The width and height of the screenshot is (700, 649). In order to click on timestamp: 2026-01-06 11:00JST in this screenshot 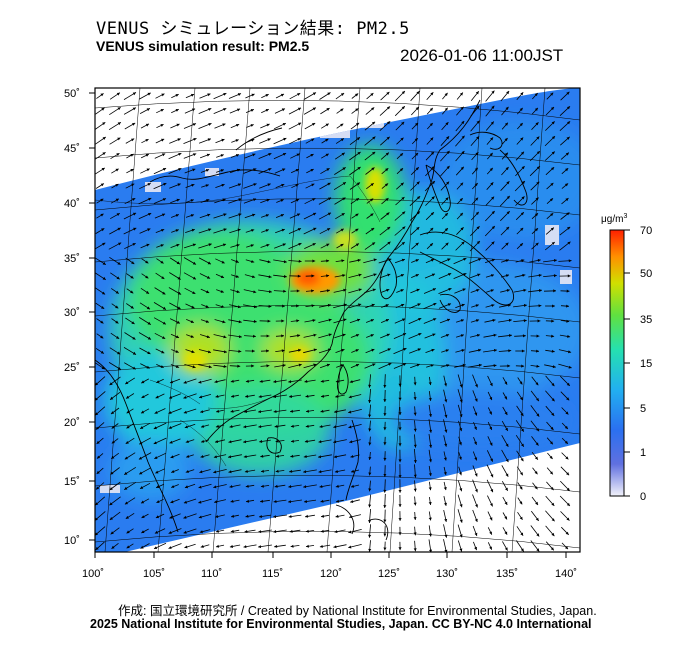, I will do `click(482, 55)`.